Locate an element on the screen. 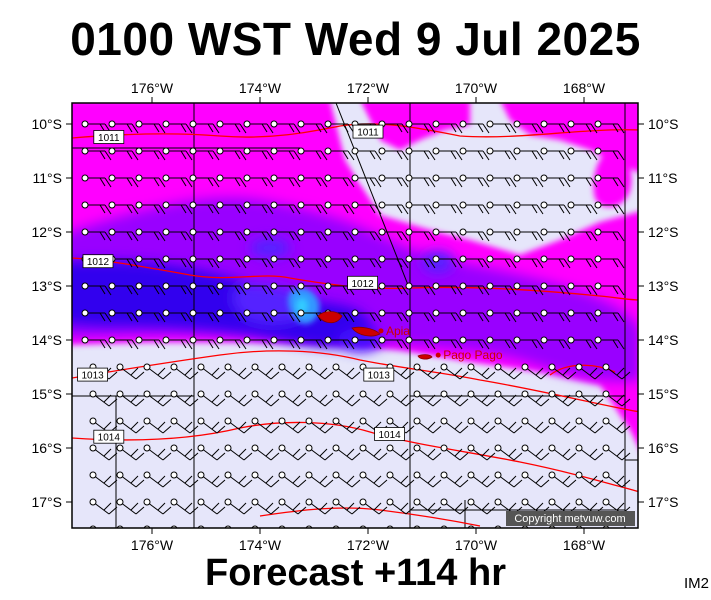 This screenshot has width=711, height=600. lat-label-right: 16°S is located at coordinates (663, 448).